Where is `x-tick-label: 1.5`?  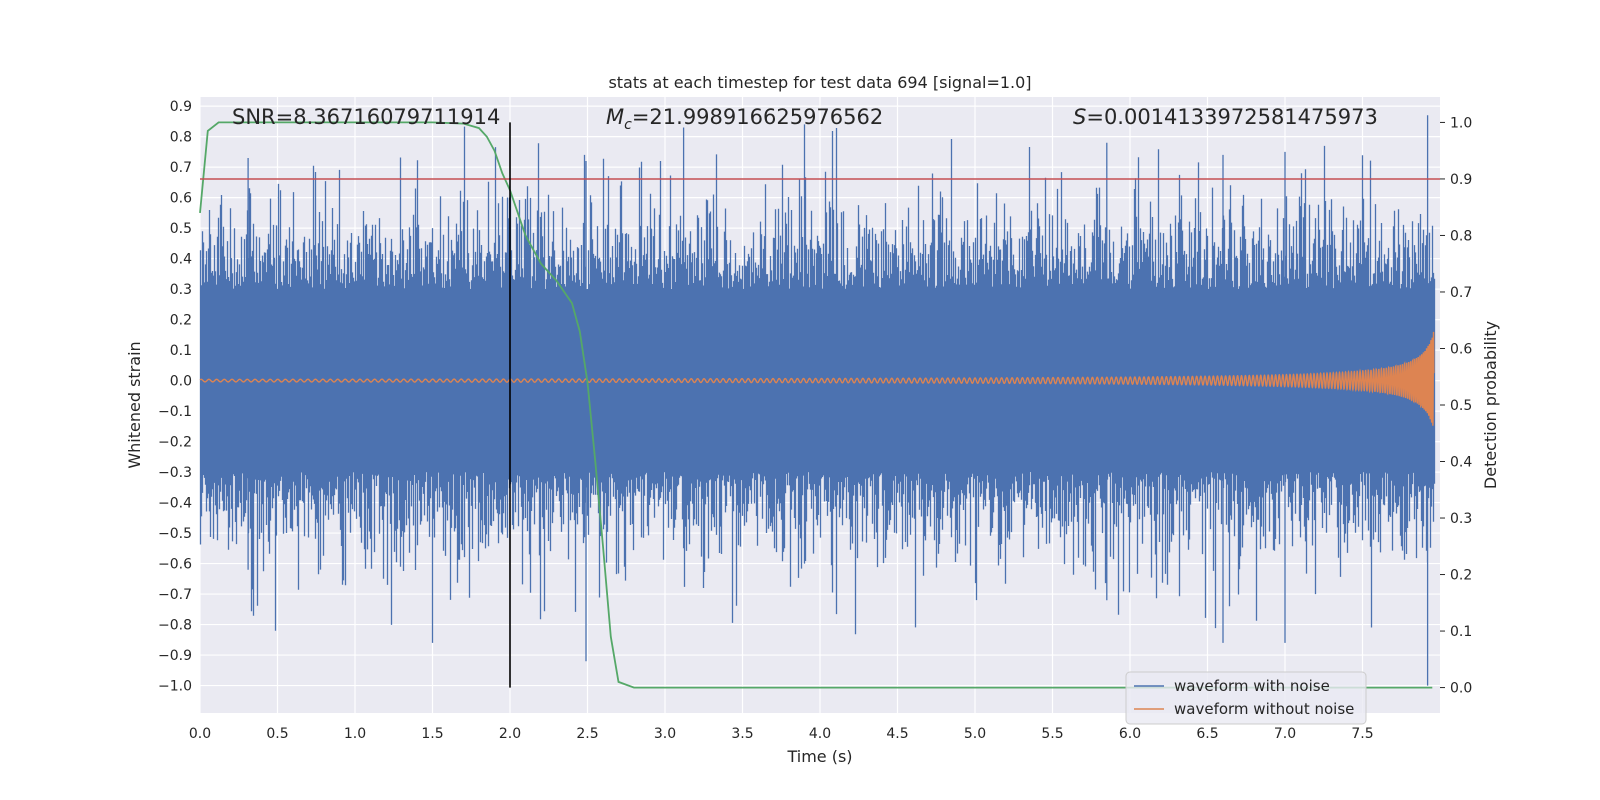 x-tick-label: 1.5 is located at coordinates (432, 734).